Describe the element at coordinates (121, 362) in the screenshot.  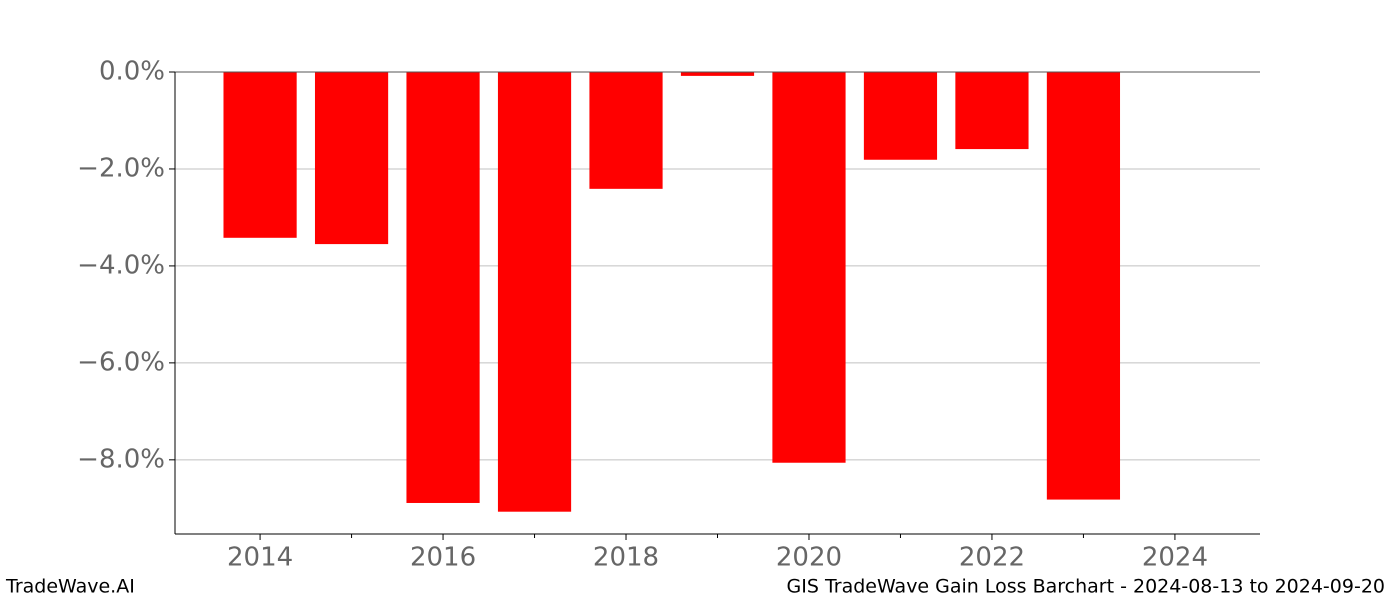
I see `y-tick-label: −6.0%` at that location.